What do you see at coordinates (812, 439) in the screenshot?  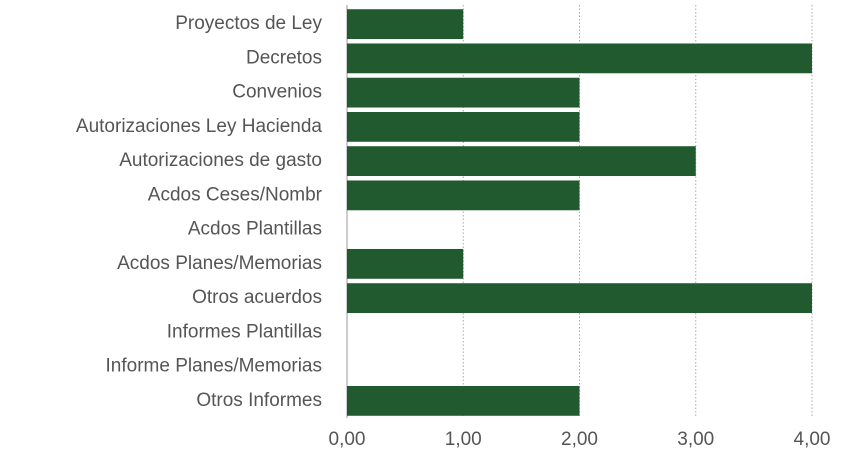 I see `x-tick-label: 4,00` at bounding box center [812, 439].